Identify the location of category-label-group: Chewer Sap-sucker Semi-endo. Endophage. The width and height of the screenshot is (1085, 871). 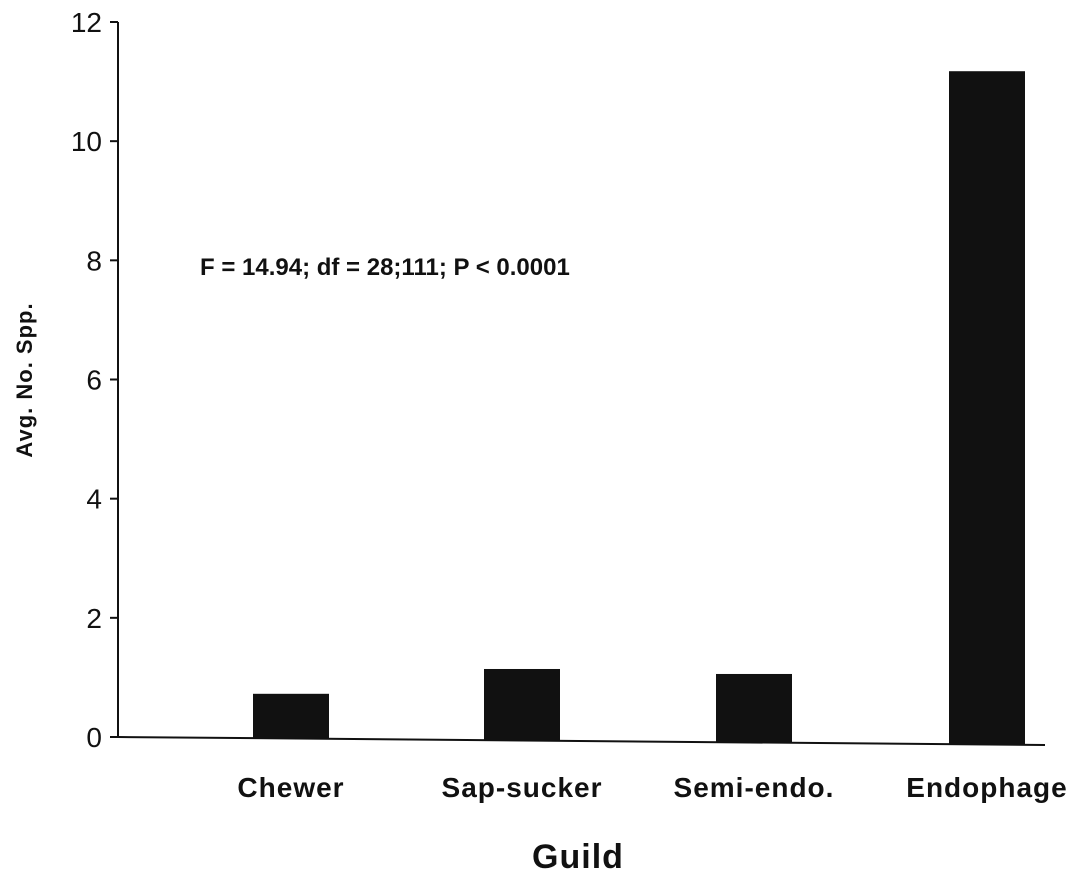
(652, 787).